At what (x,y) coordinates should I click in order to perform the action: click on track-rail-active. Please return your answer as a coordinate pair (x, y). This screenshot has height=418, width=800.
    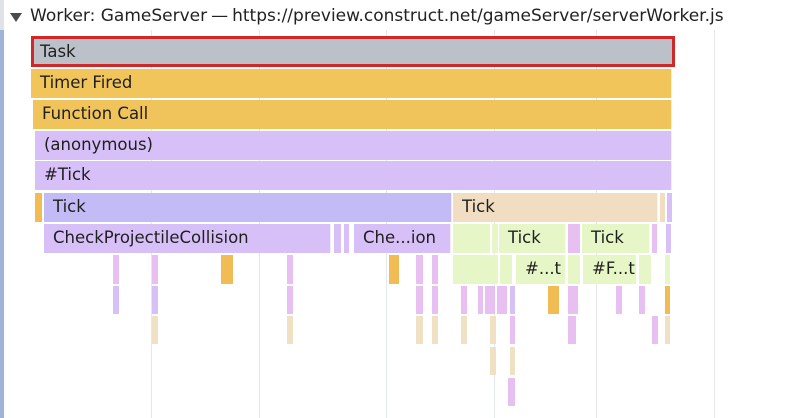
    Looking at the image, I should click on (2, 224).